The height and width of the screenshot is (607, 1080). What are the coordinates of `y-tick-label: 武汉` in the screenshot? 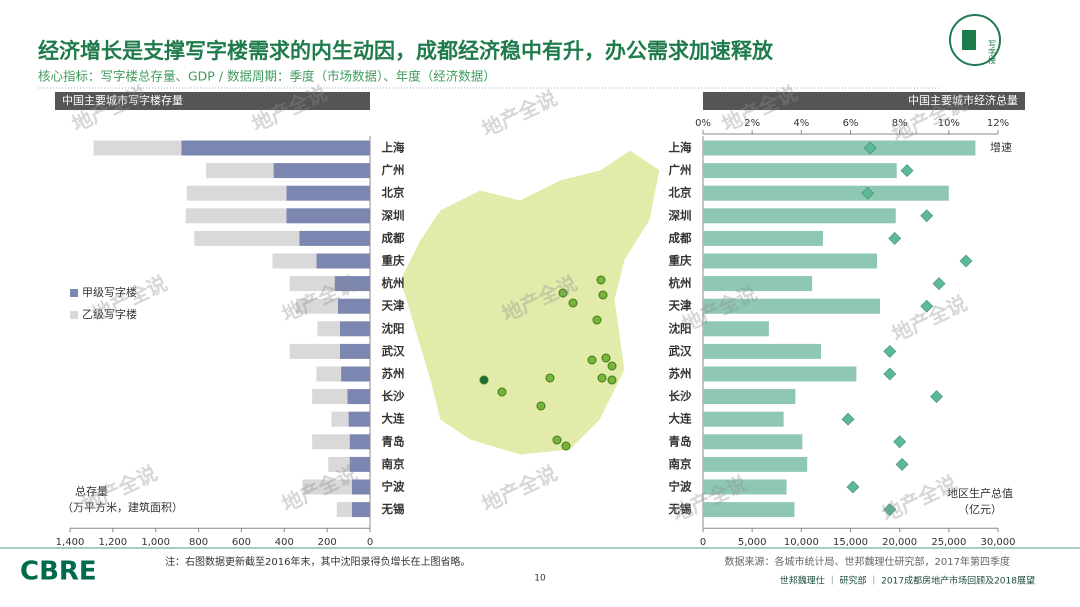 It's located at (680, 351).